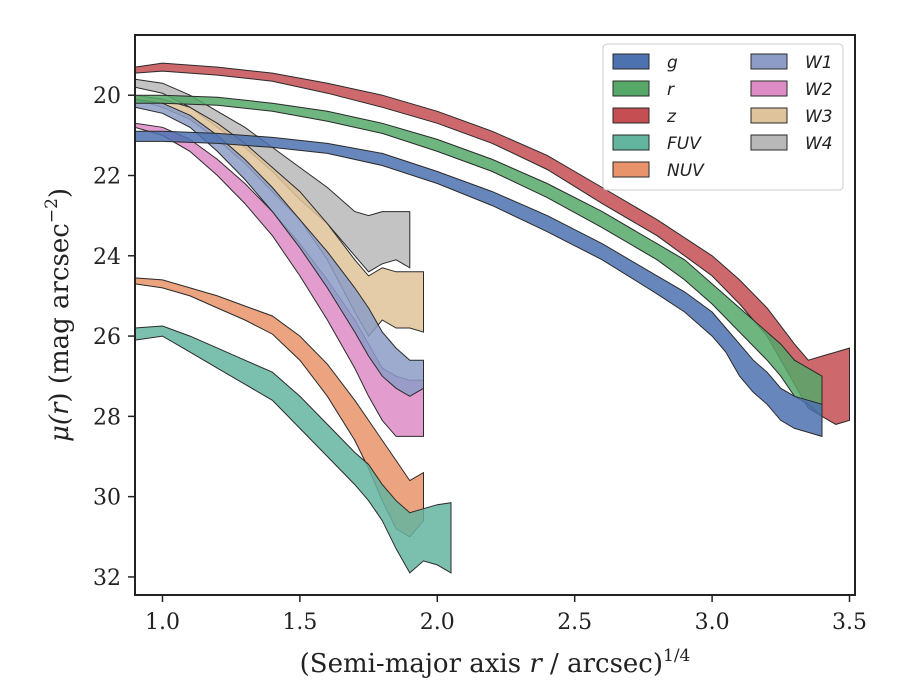 Image resolution: width=900 pixels, height=700 pixels. I want to click on x-axis-label-main: (Semi-major axis, so click(415, 664).